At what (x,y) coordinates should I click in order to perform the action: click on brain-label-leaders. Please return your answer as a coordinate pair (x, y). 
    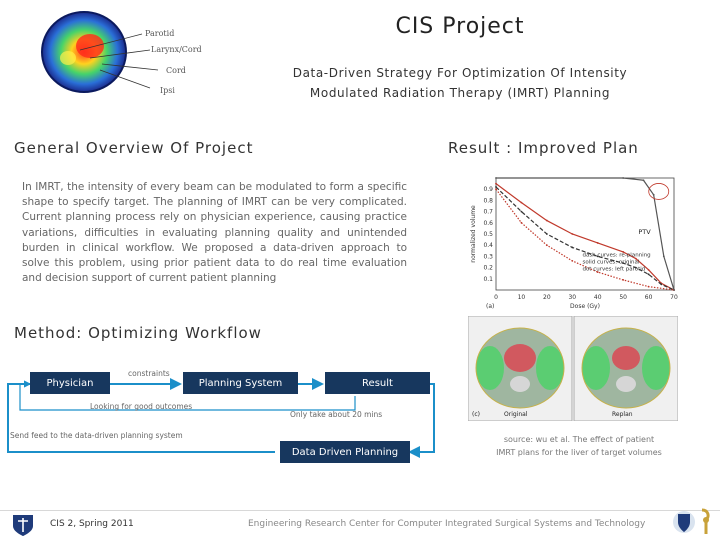
    Looking at the image, I should click on (119, 61).